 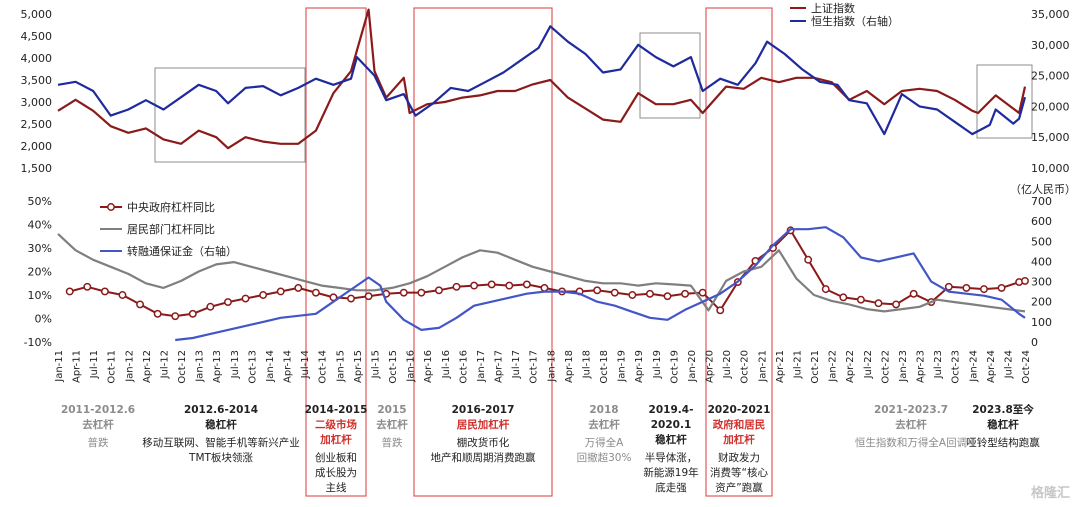 What do you see at coordinates (1043, 189) in the screenshot?
I see `right-axis-unit: （亿人民币）` at bounding box center [1043, 189].